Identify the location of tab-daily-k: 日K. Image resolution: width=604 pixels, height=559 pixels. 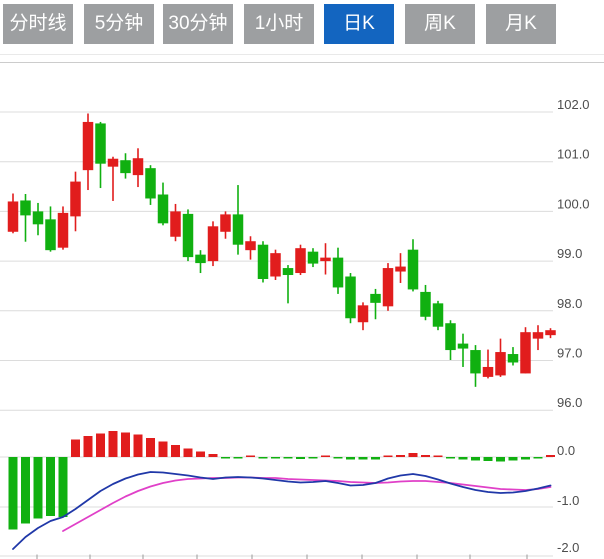
(359, 24).